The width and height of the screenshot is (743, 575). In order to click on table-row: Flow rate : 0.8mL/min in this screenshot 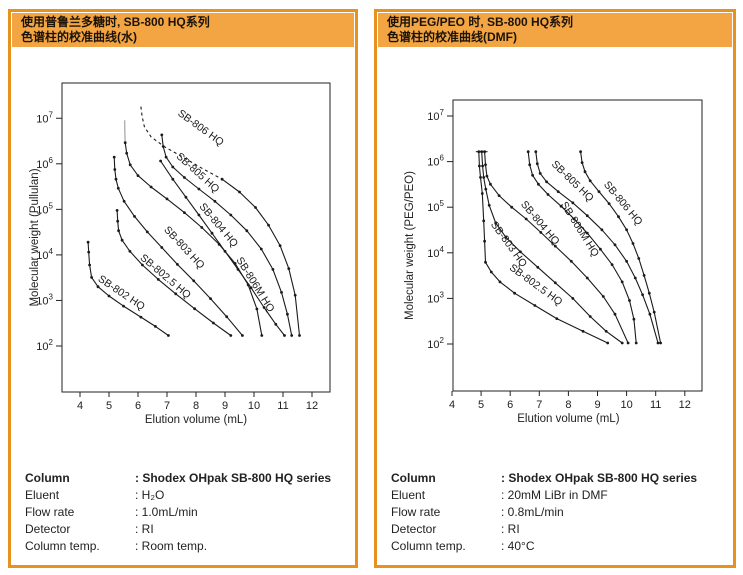, I will do `click(562, 512)`.